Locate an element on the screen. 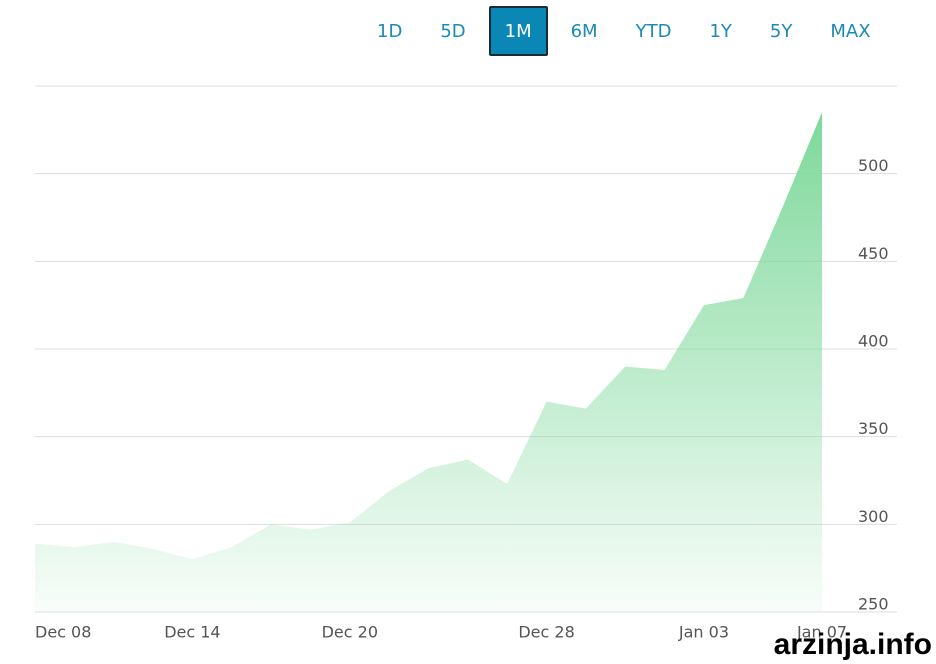 Image resolution: width=936 pixels, height=664 pixels. x-tick-label: Jan 03 is located at coordinates (703, 632).